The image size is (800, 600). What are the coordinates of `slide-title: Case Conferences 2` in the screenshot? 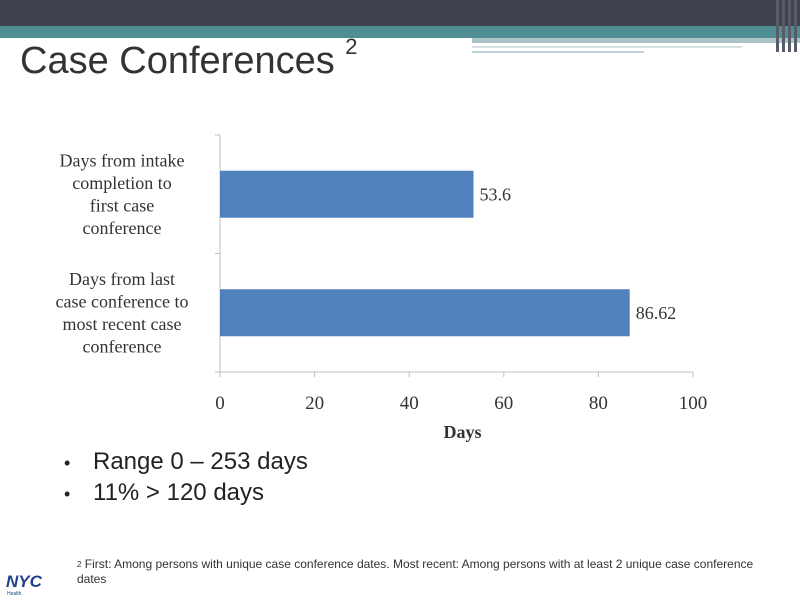 It's located at (189, 58).